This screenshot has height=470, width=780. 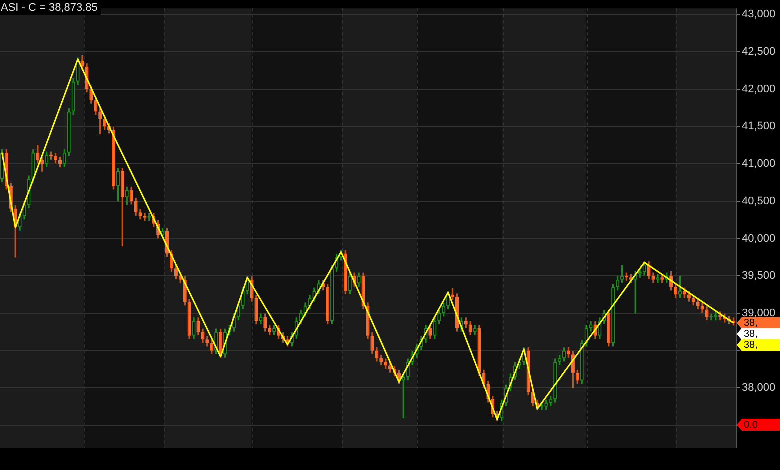 What do you see at coordinates (759, 164) in the screenshot?
I see `y-tick-label: 41,000` at bounding box center [759, 164].